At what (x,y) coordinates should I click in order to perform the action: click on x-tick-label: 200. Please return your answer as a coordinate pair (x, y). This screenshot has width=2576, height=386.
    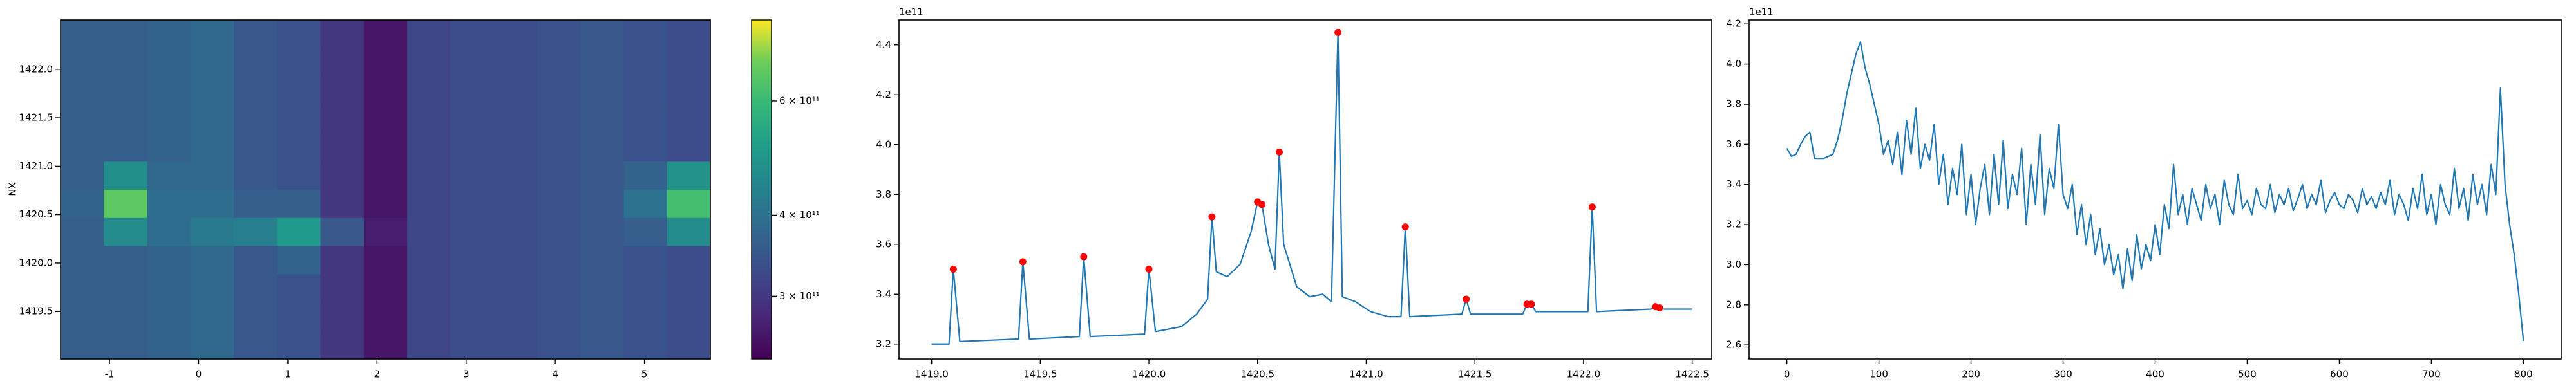
    Looking at the image, I should click on (1971, 374).